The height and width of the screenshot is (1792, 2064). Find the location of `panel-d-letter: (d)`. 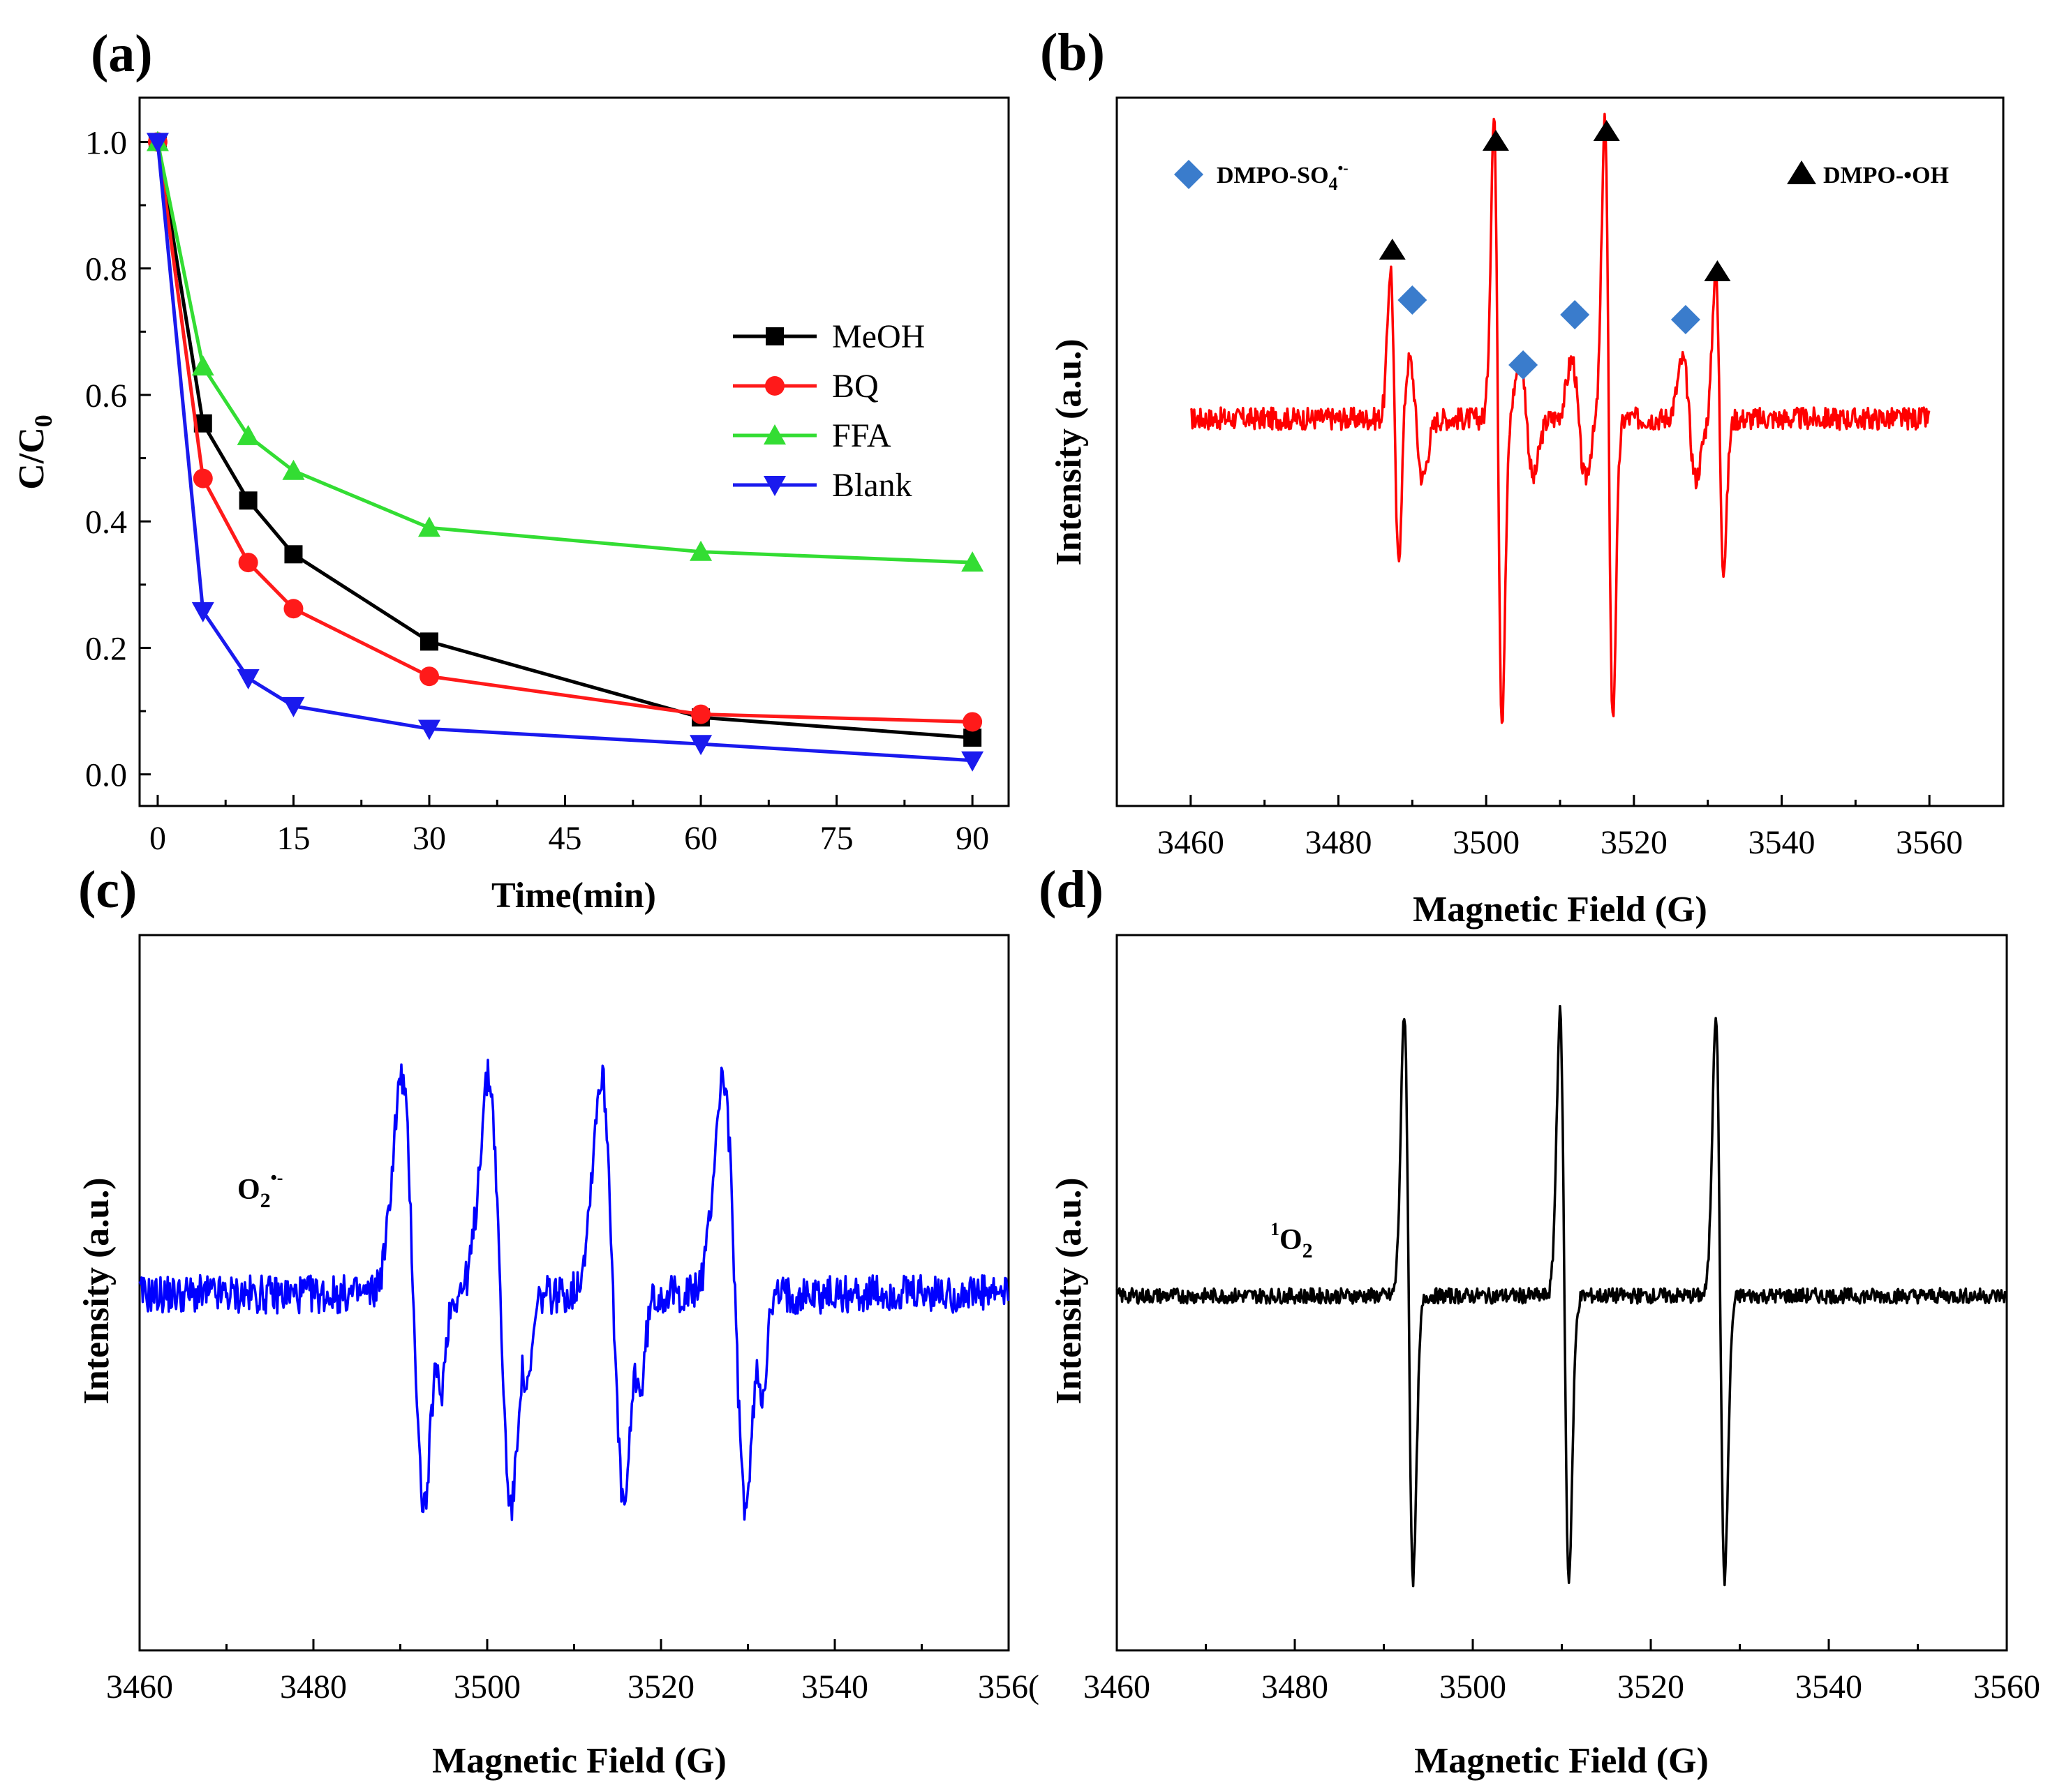

panel-d-letter: (d) is located at coordinates (1071, 889).